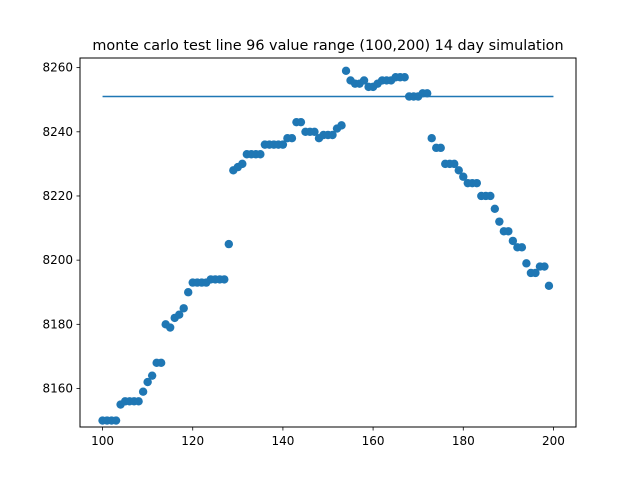  Describe the element at coordinates (463, 441) in the screenshot. I see `x-tick-label: 180` at that location.